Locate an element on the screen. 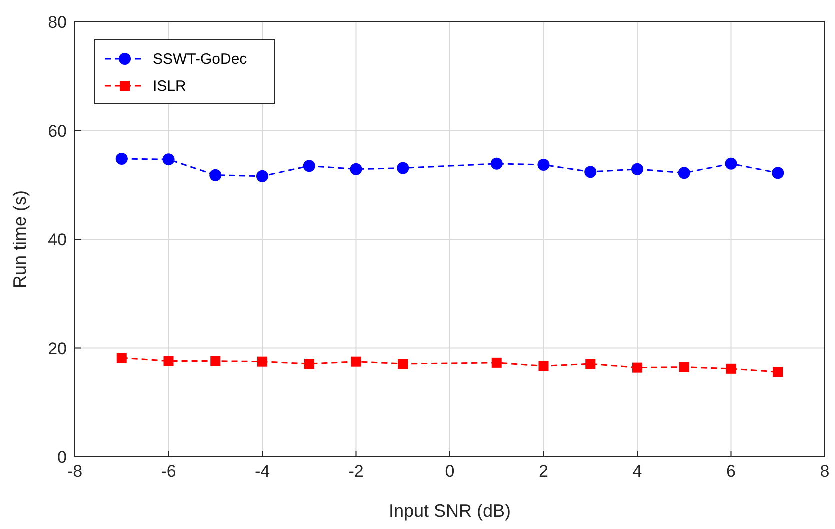 This screenshot has width=835, height=529. y-tick-label: 40 is located at coordinates (57, 240).